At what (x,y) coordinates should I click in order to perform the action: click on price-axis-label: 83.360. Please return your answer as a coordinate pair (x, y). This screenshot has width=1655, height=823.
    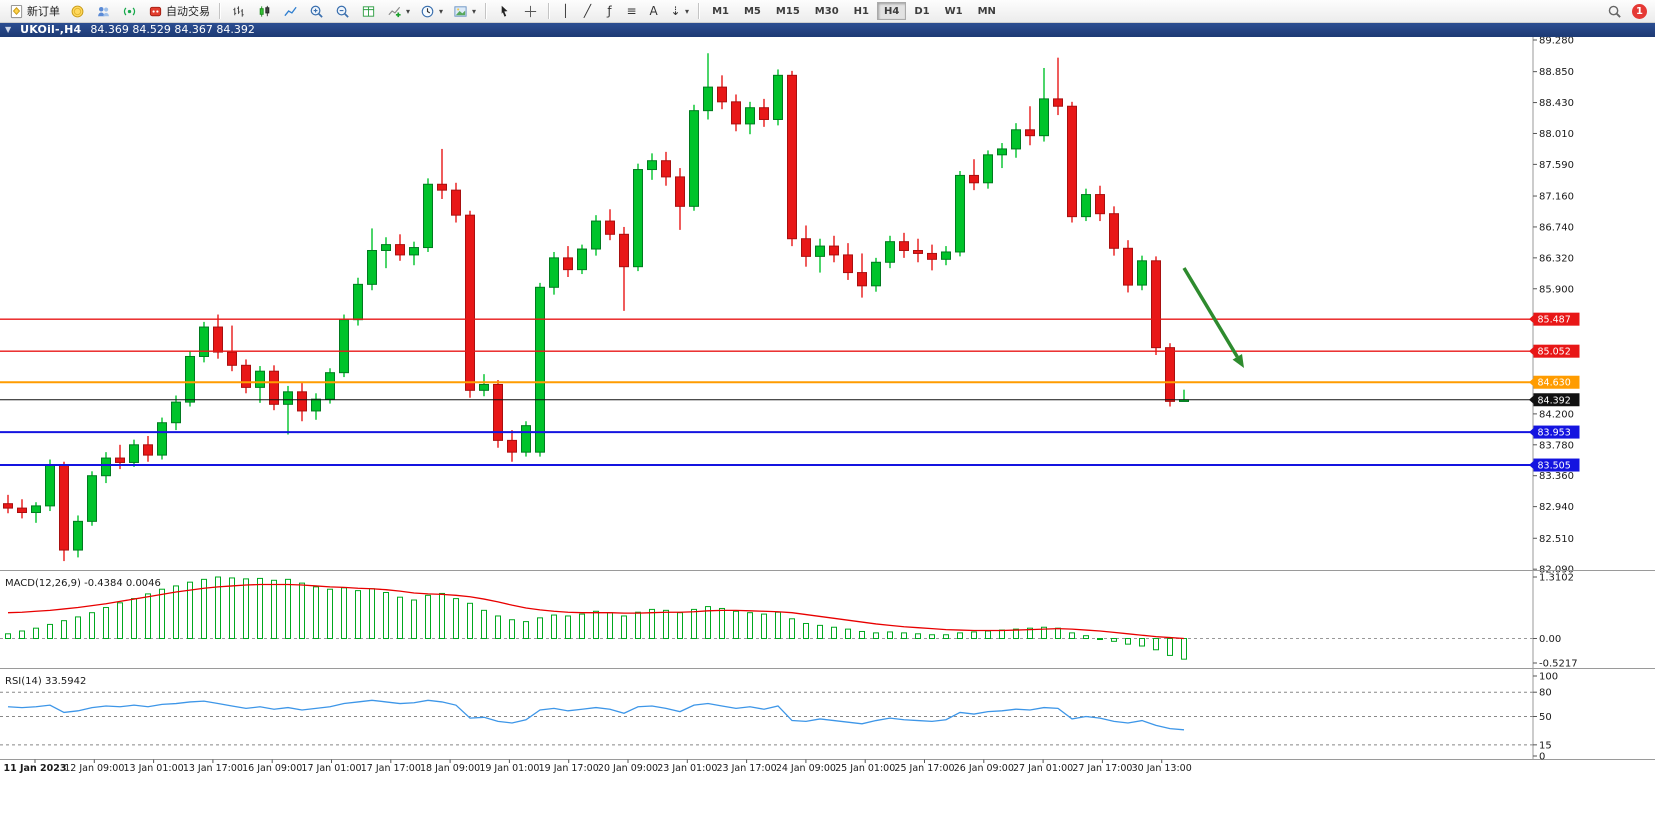
    Looking at the image, I should click on (1556, 476).